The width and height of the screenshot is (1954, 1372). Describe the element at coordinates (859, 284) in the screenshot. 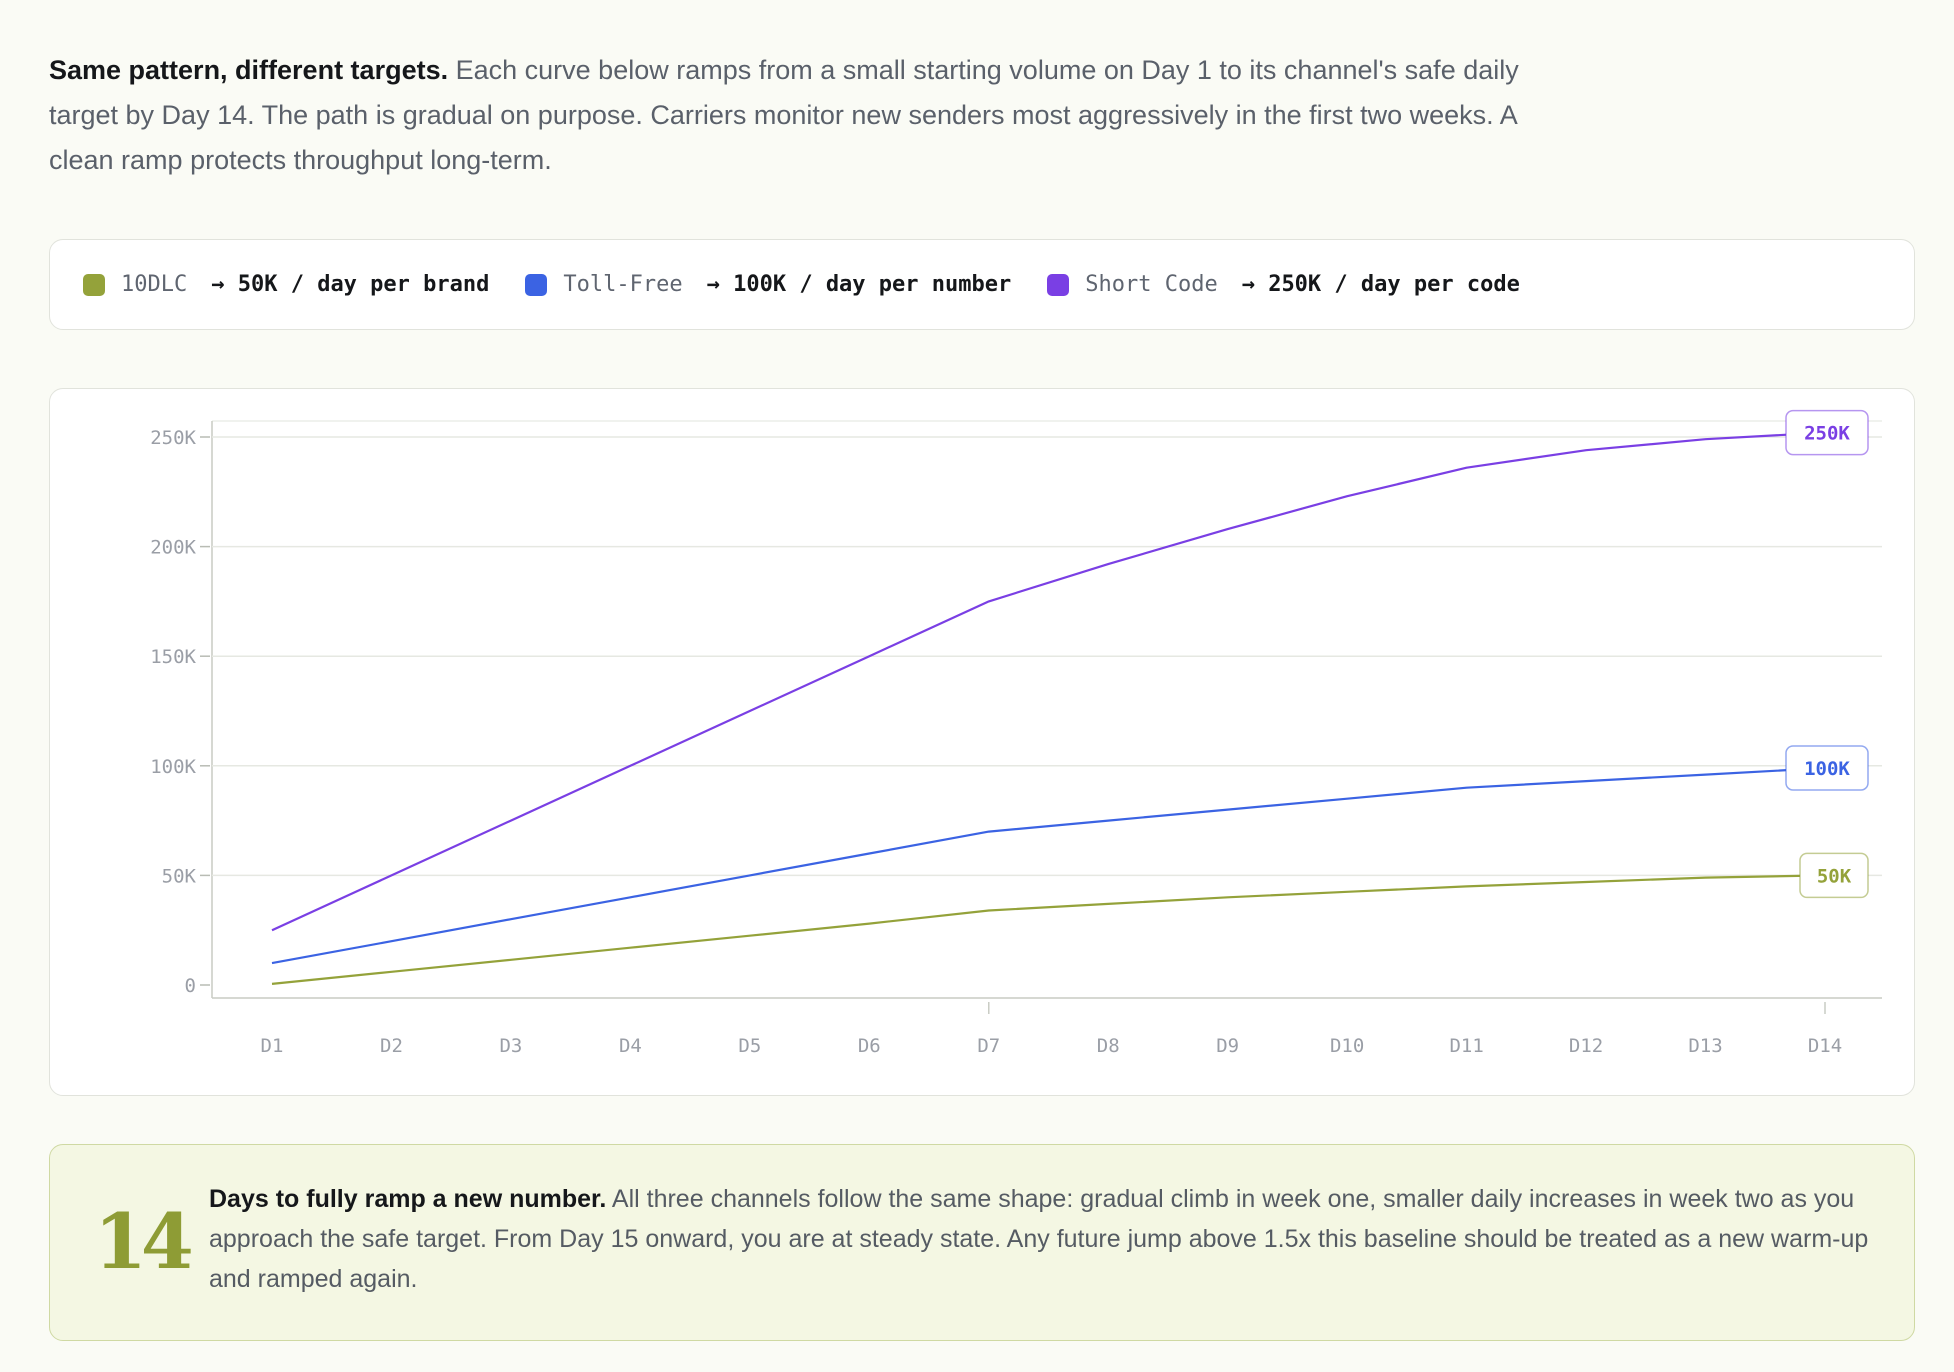

I see `legend-target: → 100K / day per number` at that location.